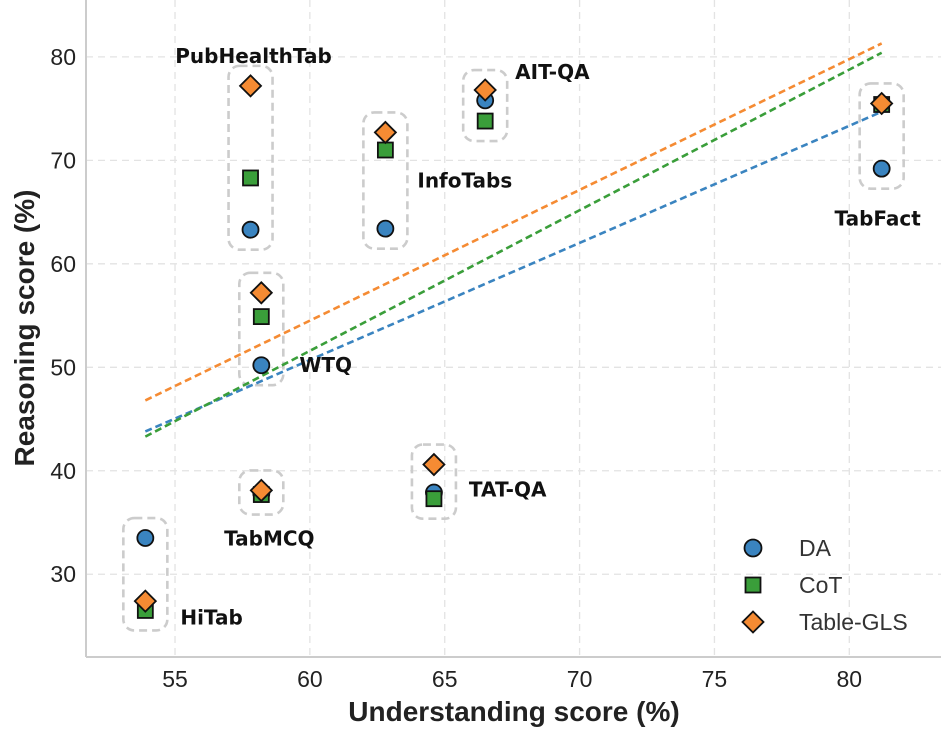 This screenshot has width=947, height=733. Describe the element at coordinates (325, 365) in the screenshot. I see `dataset-label: WTQ` at that location.